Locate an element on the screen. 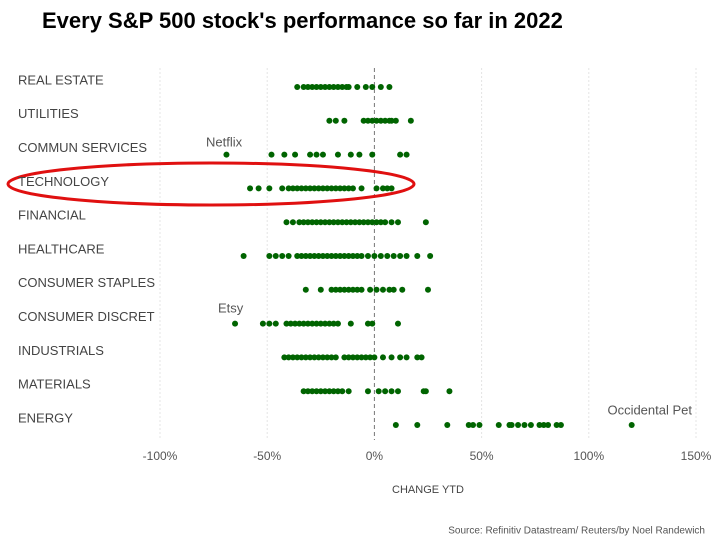  category-label: CONSUMER DISCRET is located at coordinates (86, 316).